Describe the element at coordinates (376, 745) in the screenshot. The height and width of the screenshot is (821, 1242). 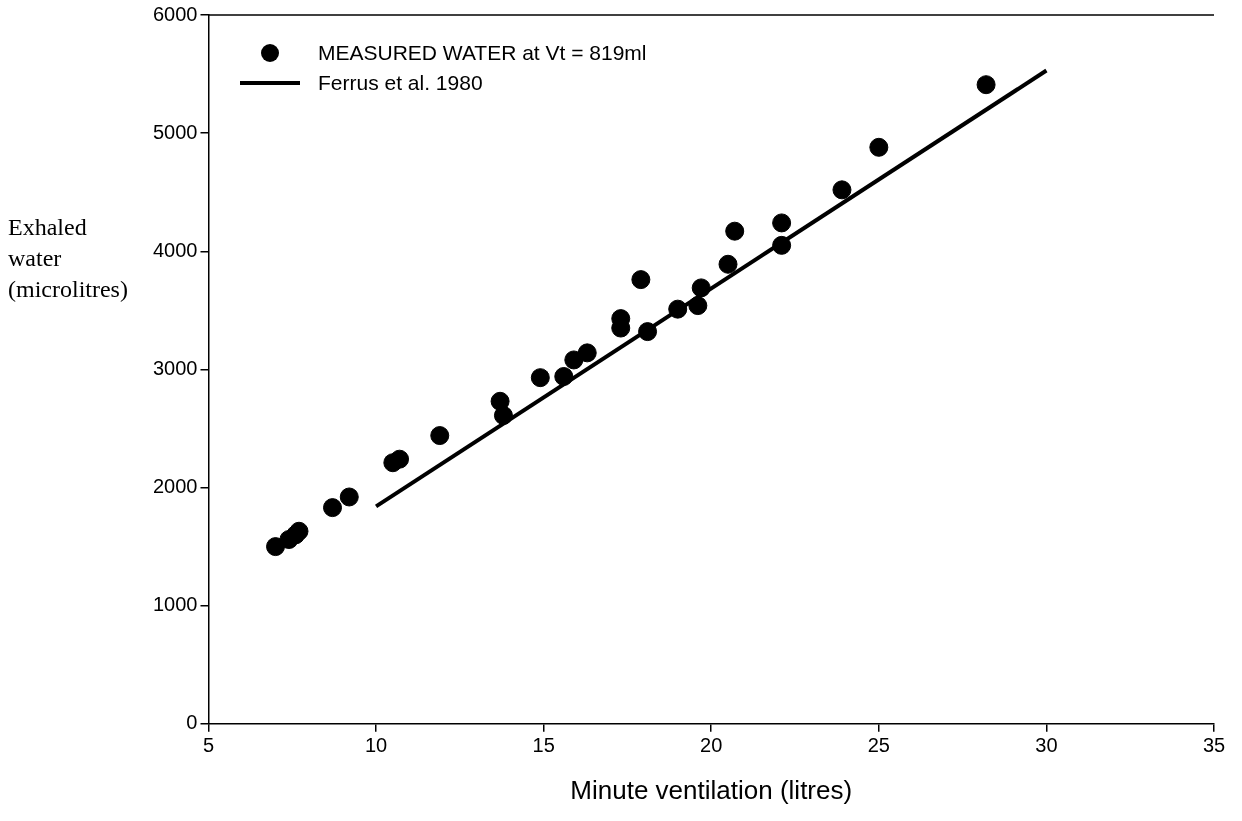
I see `x-tick-label: 10` at that location.